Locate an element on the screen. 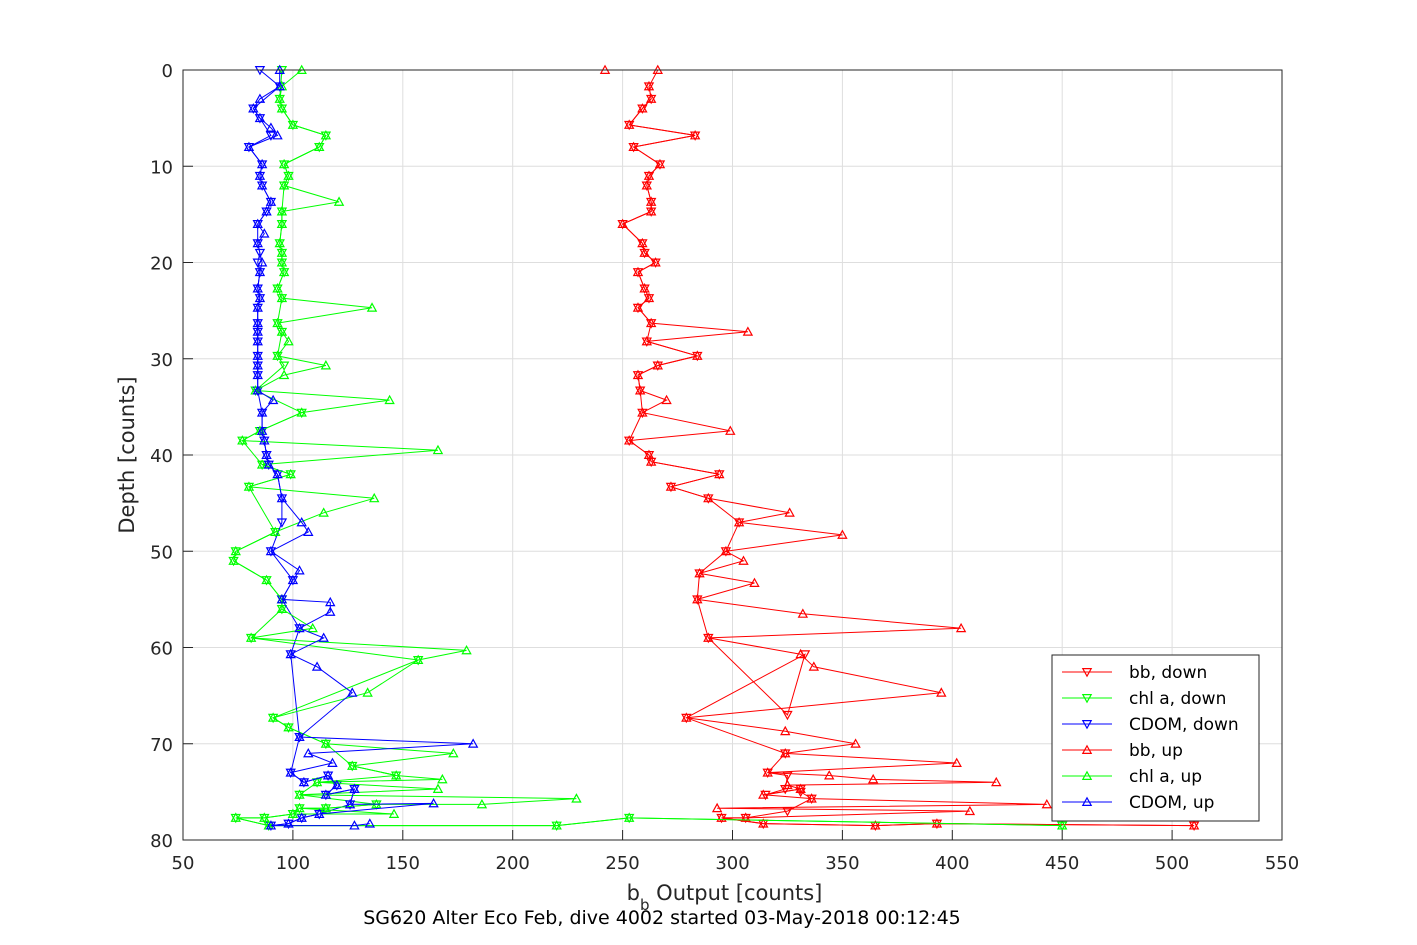 The height and width of the screenshot is (945, 1417). y-axis-ticks: 0 10 20 30 40 50 60 70 80 is located at coordinates (171, 456).